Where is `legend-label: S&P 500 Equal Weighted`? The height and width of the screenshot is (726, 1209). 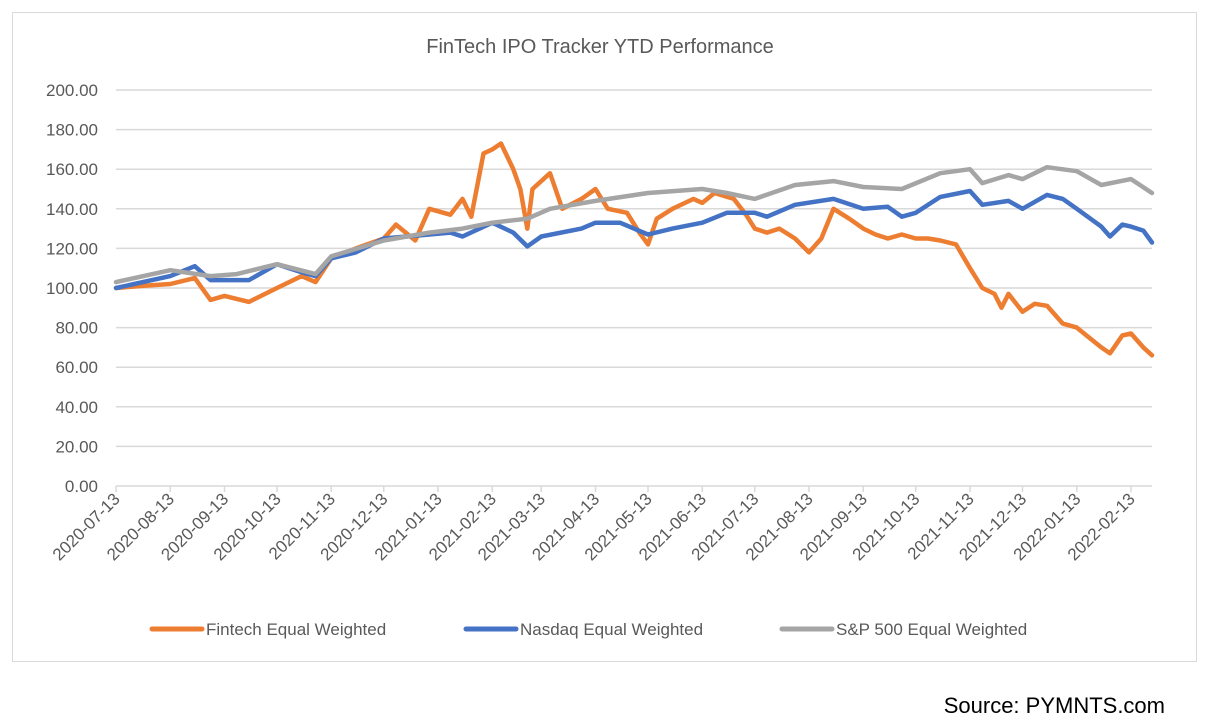 legend-label: S&P 500 Equal Weighted is located at coordinates (931, 629).